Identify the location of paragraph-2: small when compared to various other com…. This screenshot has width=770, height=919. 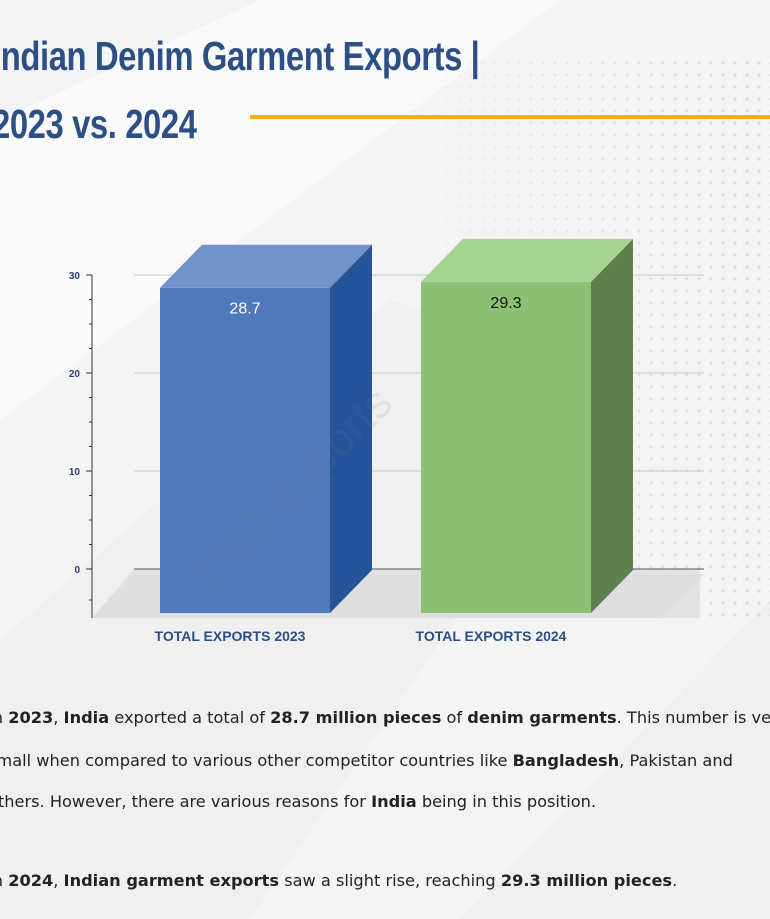
(366, 760).